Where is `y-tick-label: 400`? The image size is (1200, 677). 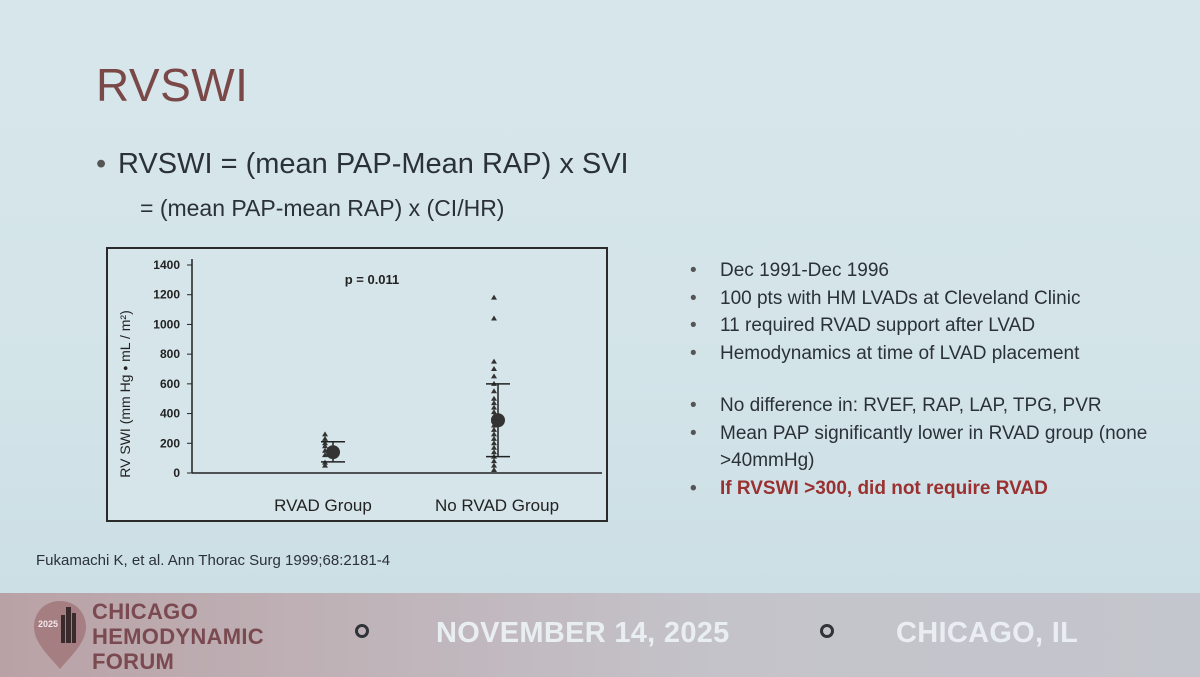
y-tick-label: 400 is located at coordinates (170, 414).